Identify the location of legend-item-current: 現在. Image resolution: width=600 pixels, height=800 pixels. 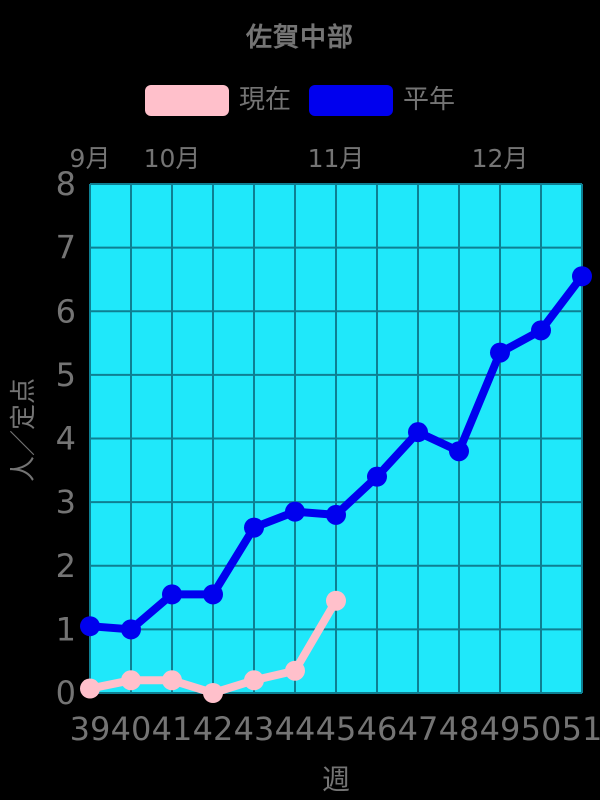
(217, 100).